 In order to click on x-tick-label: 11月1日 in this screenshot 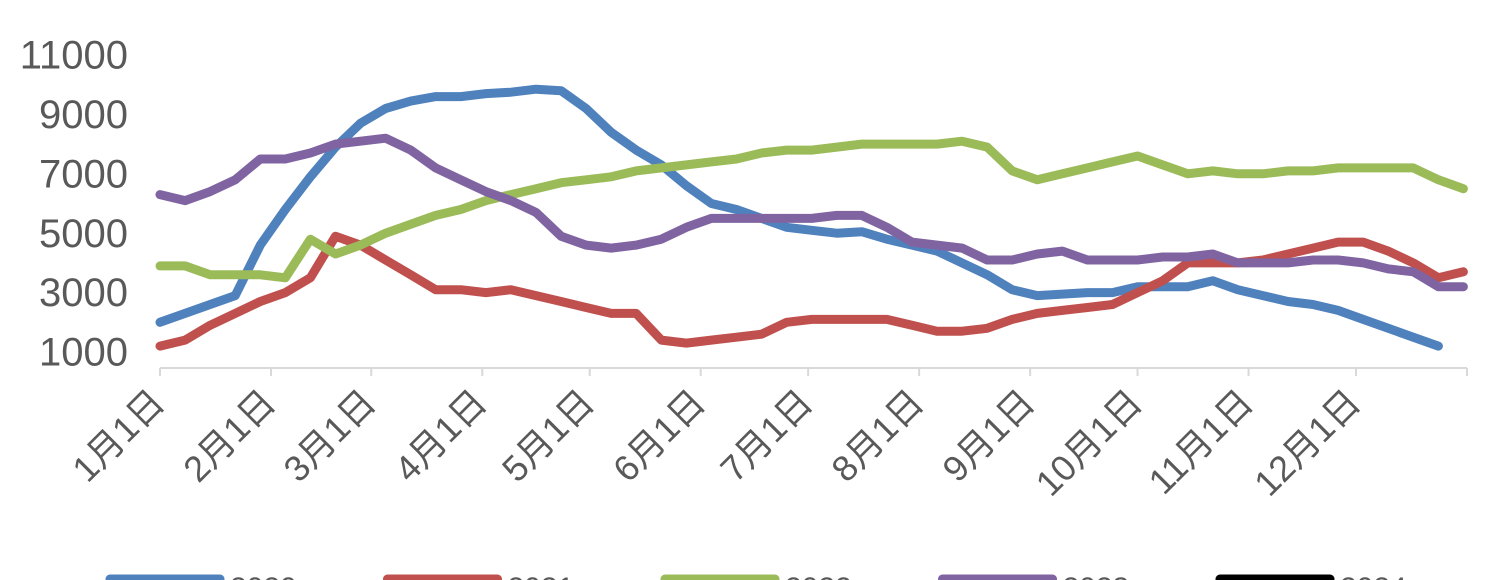, I will do `click(1200, 441)`.